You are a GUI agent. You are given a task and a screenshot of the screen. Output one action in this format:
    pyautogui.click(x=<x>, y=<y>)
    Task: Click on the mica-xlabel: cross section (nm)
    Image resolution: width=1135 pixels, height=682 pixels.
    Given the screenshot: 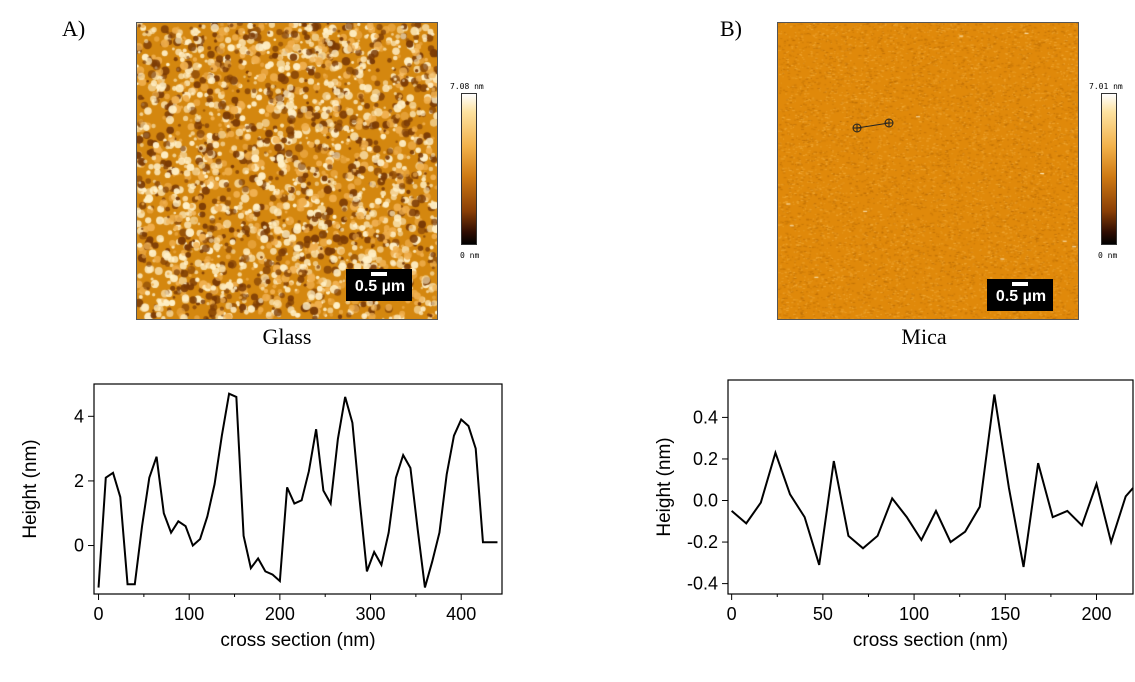 What is the action you would take?
    pyautogui.click(x=930, y=640)
    